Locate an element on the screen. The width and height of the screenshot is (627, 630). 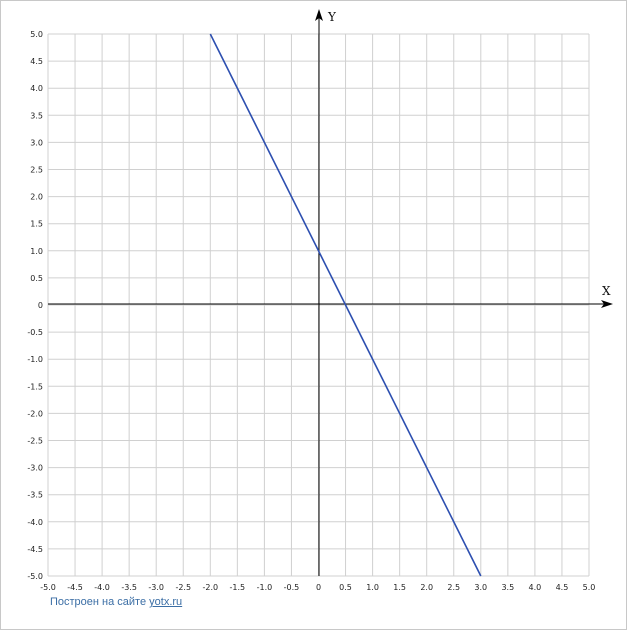
x-tick-label: -5.0 is located at coordinates (48, 587).